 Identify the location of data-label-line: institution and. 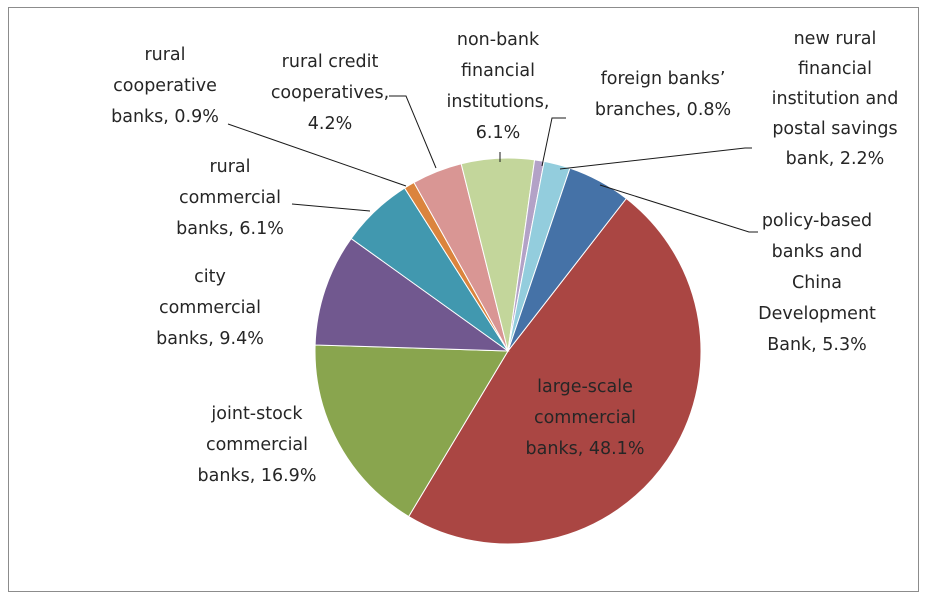
(835, 99).